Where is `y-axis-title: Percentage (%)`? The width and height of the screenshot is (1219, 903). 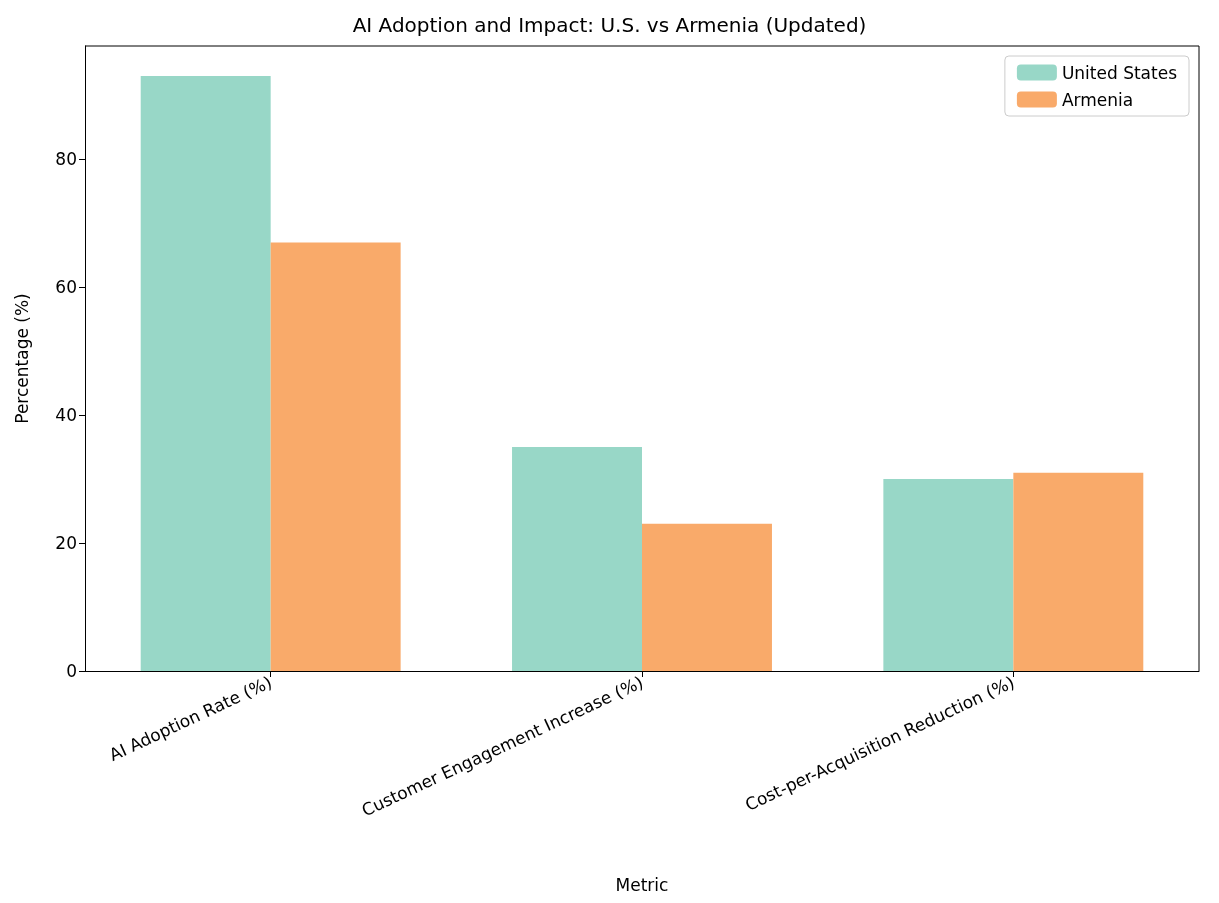 y-axis-title: Percentage (%) is located at coordinates (21, 358).